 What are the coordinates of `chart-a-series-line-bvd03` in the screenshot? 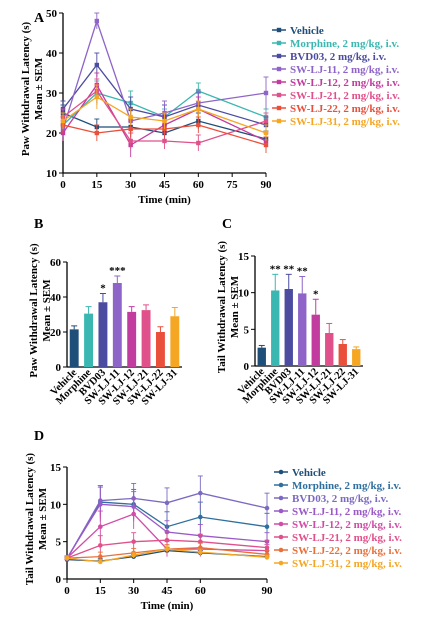 It's located at (164, 94).